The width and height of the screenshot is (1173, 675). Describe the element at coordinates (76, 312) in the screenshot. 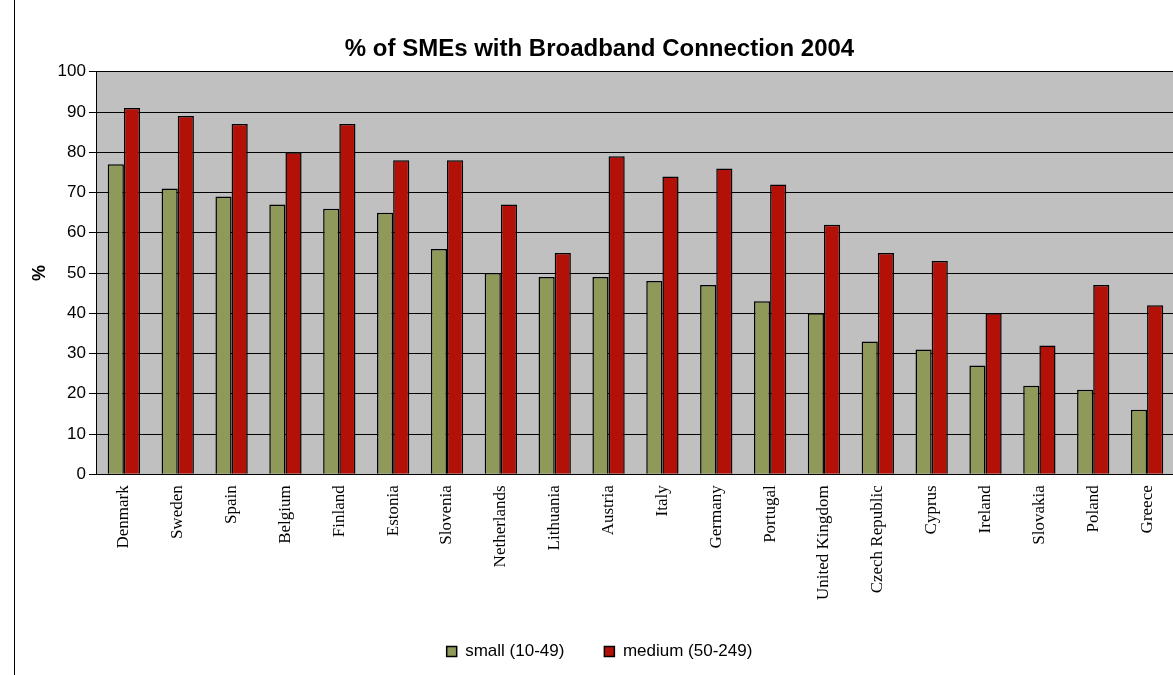

I see `y-tick-label: 40` at that location.